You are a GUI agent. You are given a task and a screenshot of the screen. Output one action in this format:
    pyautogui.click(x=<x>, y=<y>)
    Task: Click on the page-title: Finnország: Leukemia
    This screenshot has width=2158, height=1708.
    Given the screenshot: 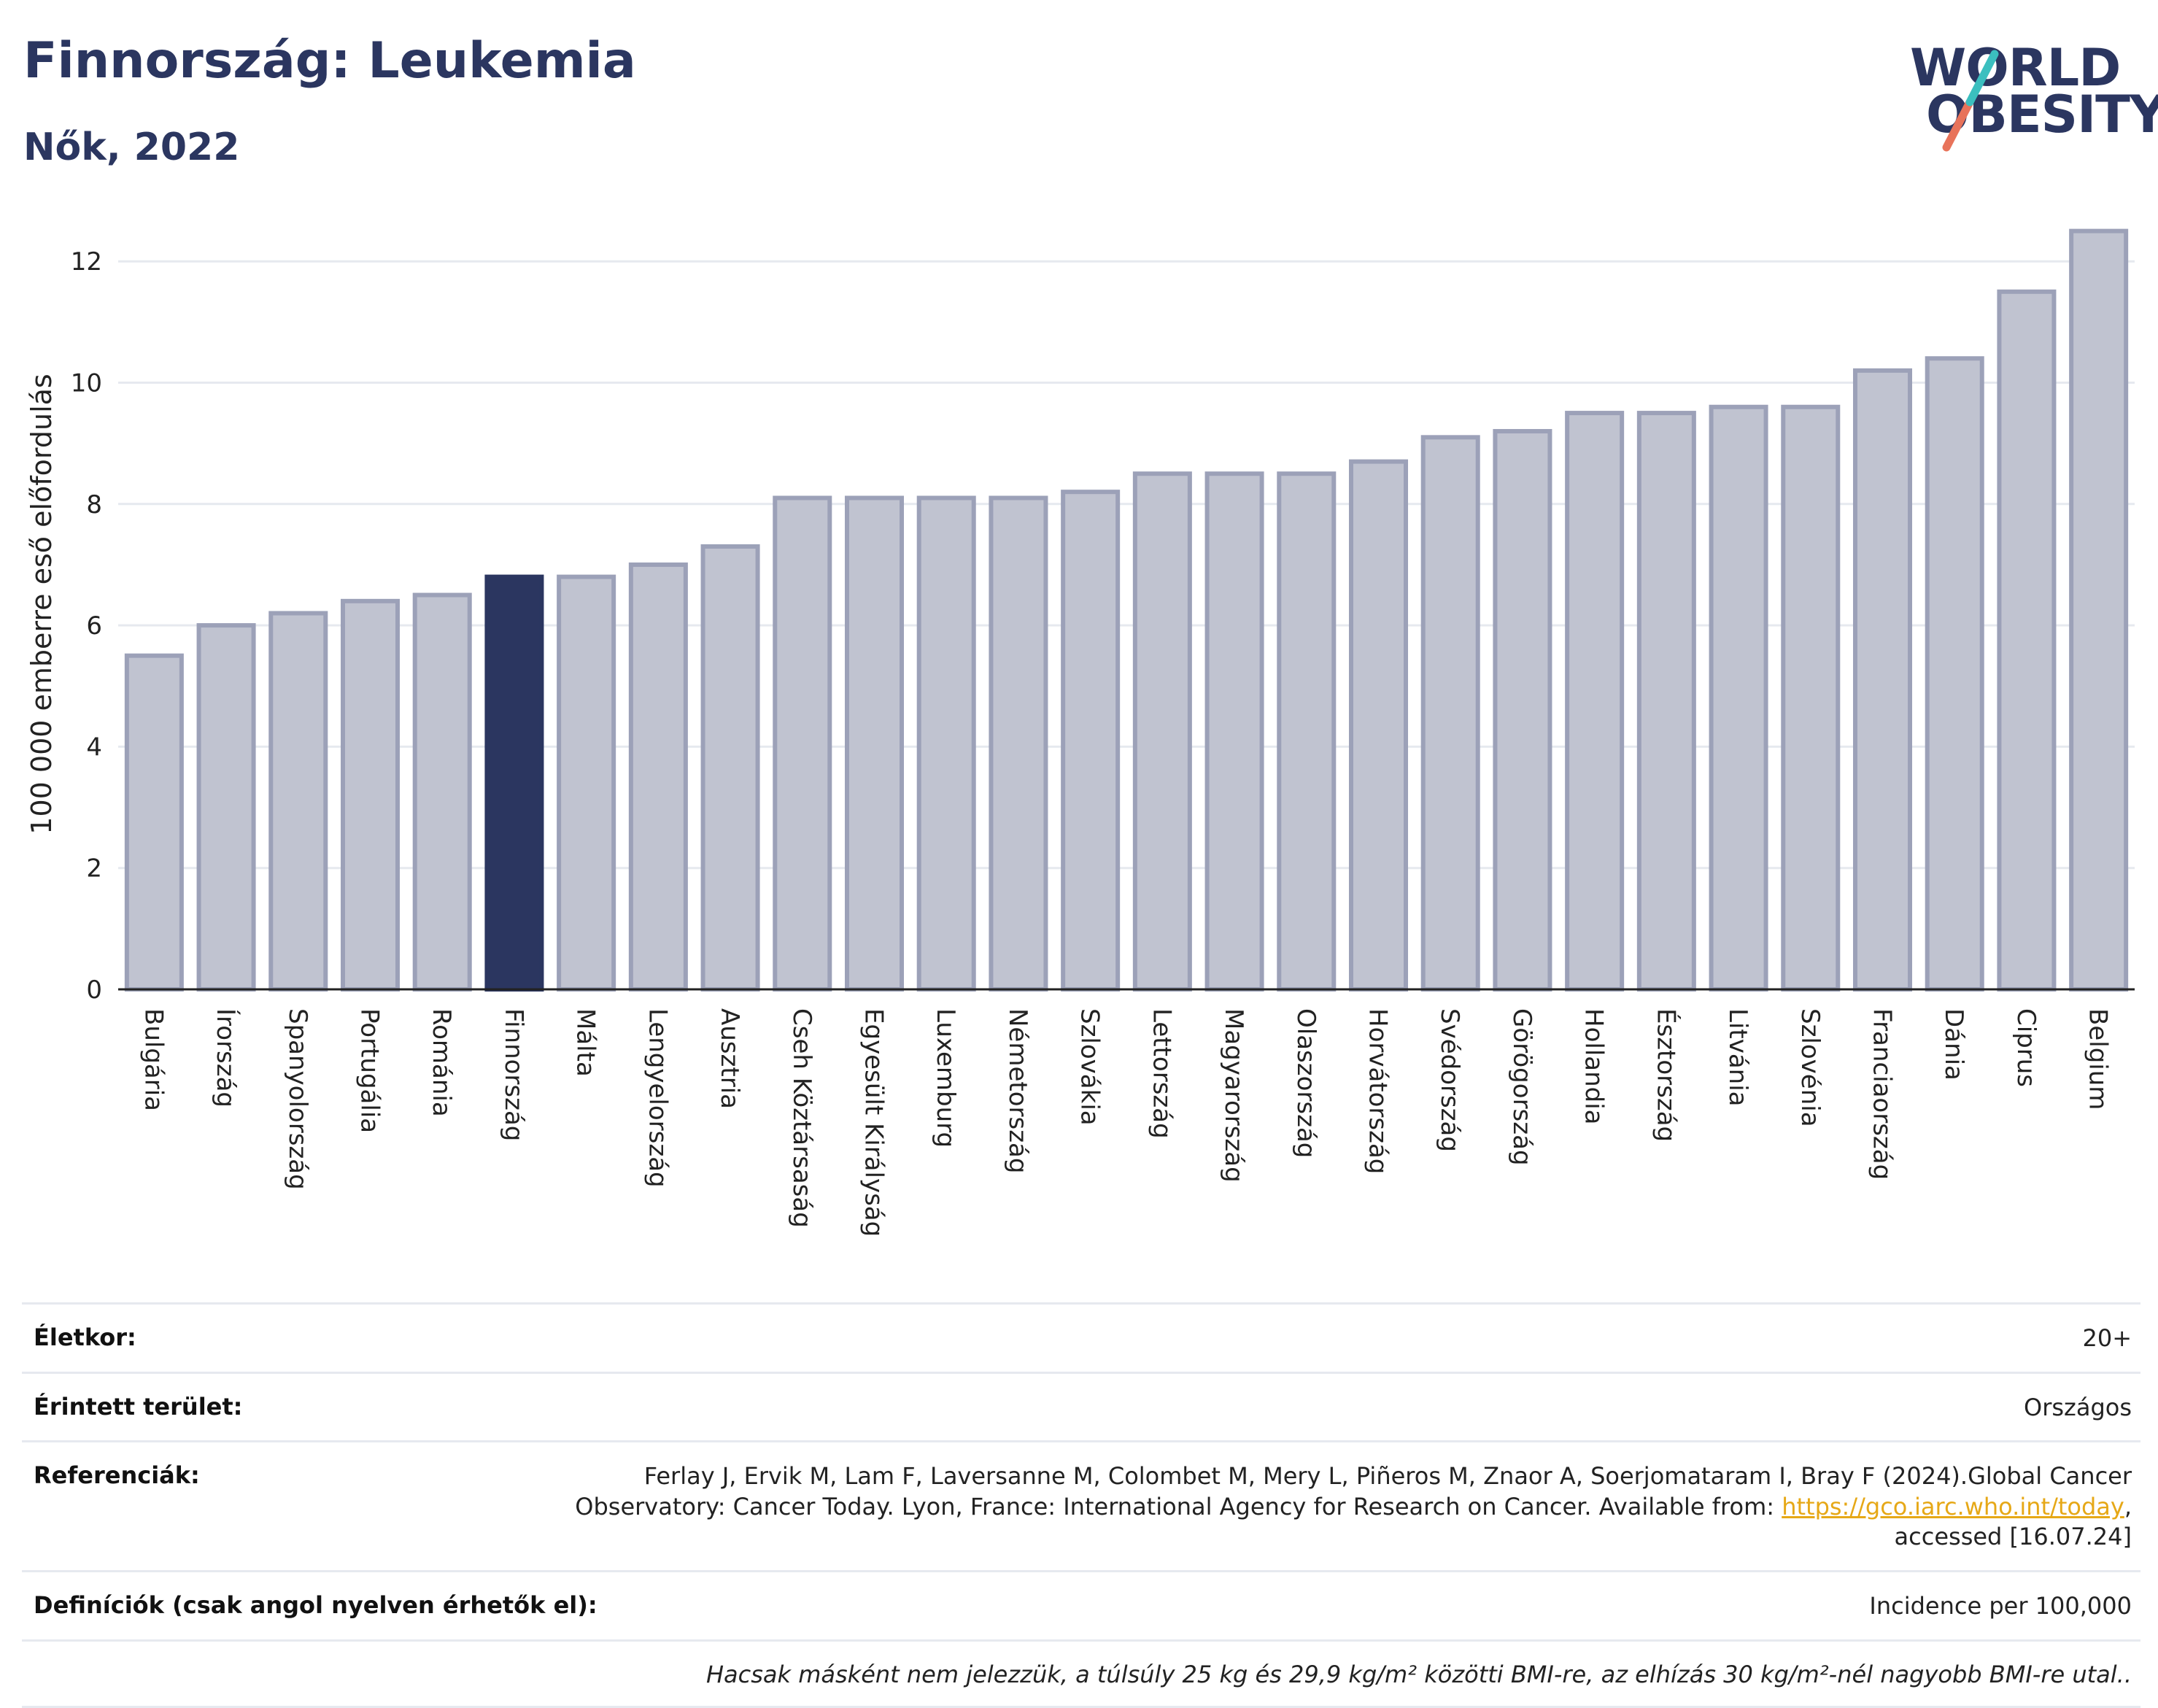 What is the action you would take?
    pyautogui.click(x=329, y=61)
    